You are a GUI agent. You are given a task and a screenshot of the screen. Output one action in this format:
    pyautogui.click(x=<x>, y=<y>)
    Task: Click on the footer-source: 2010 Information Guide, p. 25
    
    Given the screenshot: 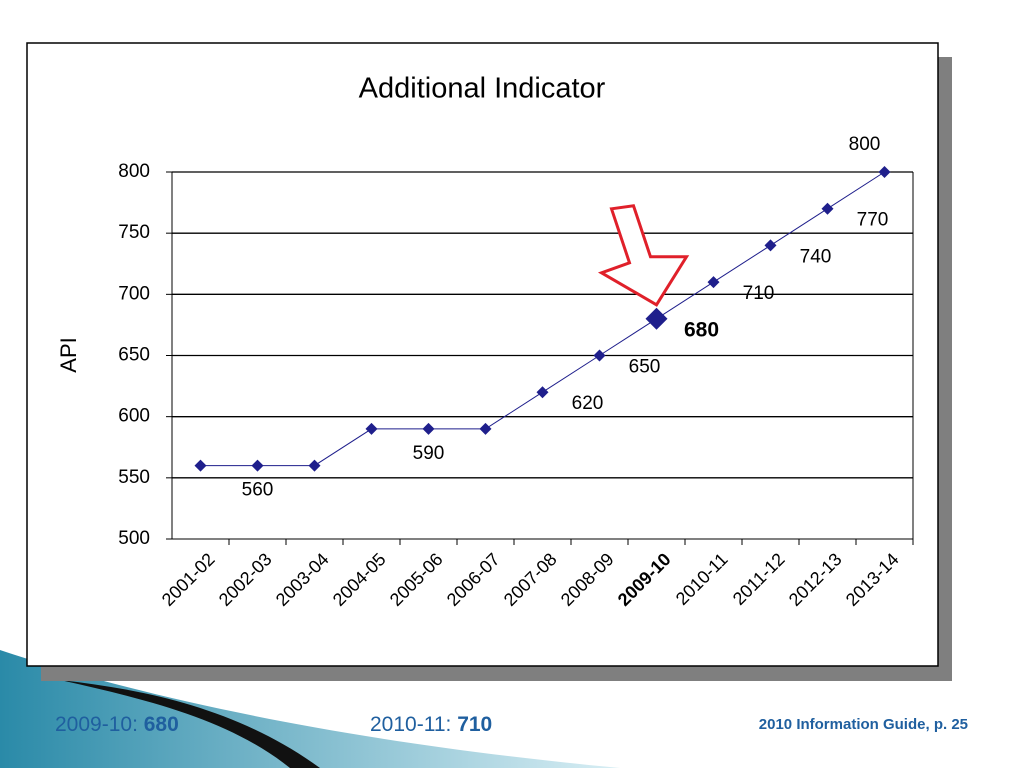 What is the action you would take?
    pyautogui.click(x=863, y=724)
    